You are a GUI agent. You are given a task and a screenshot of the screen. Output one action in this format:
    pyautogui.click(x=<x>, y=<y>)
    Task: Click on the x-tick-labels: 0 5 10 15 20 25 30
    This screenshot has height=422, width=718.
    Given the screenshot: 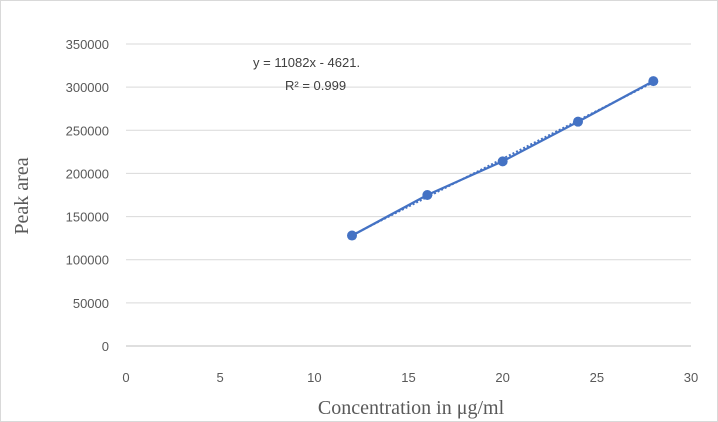 What is the action you would take?
    pyautogui.click(x=410, y=377)
    